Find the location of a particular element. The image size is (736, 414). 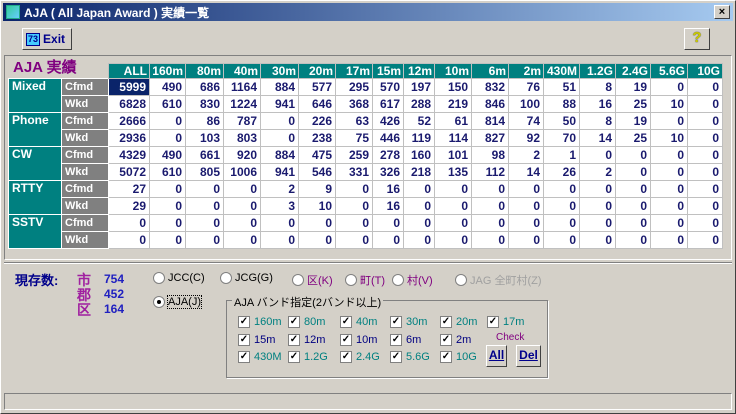

table-cell: 14 is located at coordinates (526, 172).